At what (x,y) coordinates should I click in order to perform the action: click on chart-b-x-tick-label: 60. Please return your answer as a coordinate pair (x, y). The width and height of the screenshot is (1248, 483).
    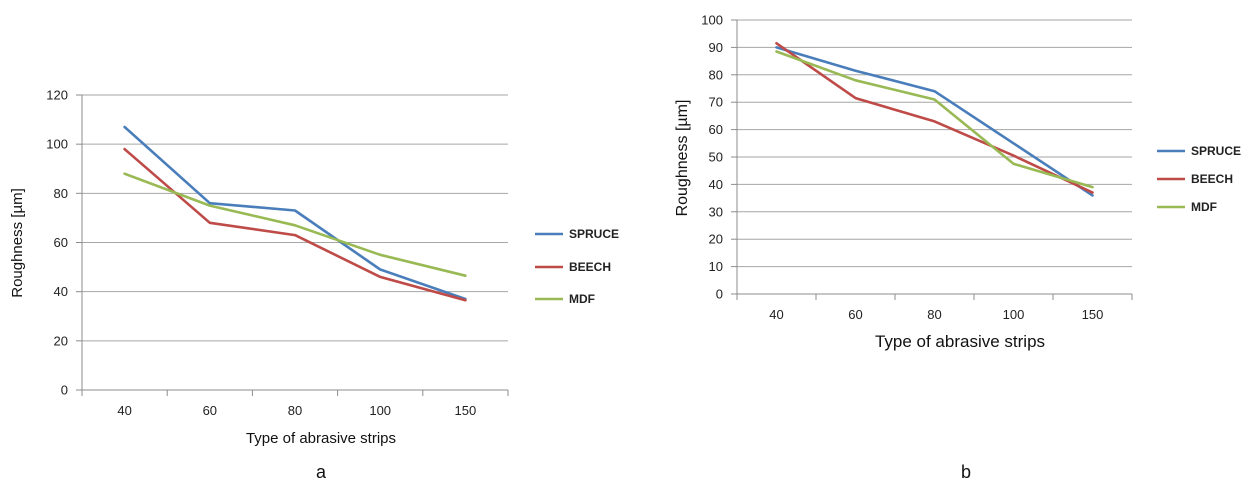
    Looking at the image, I should click on (855, 314).